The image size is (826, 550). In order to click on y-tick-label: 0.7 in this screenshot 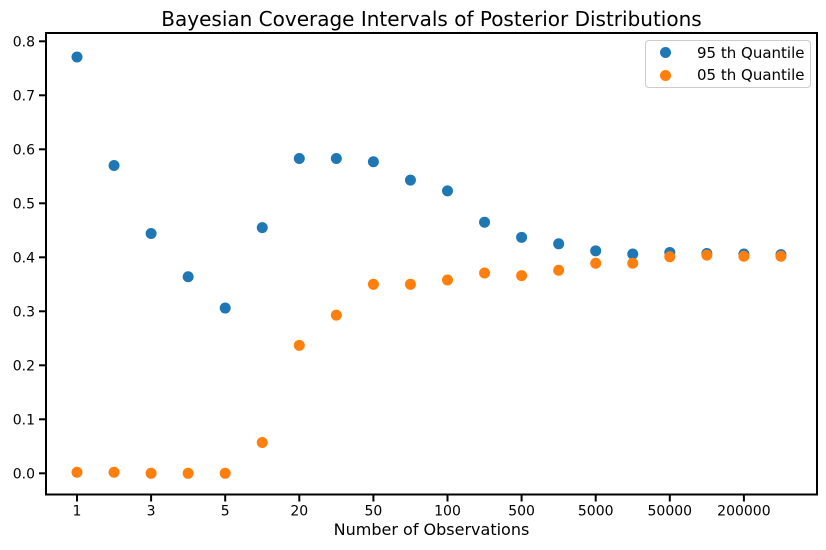, I will do `click(24, 96)`.